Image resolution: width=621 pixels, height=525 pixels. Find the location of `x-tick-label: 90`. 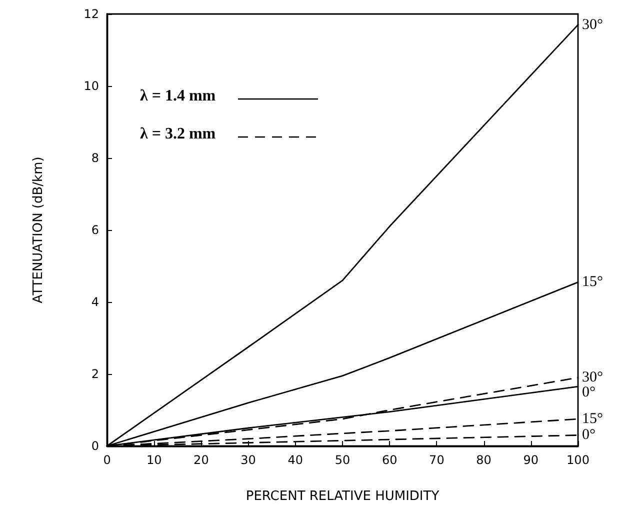

x-tick-label: 90 is located at coordinates (531, 460).